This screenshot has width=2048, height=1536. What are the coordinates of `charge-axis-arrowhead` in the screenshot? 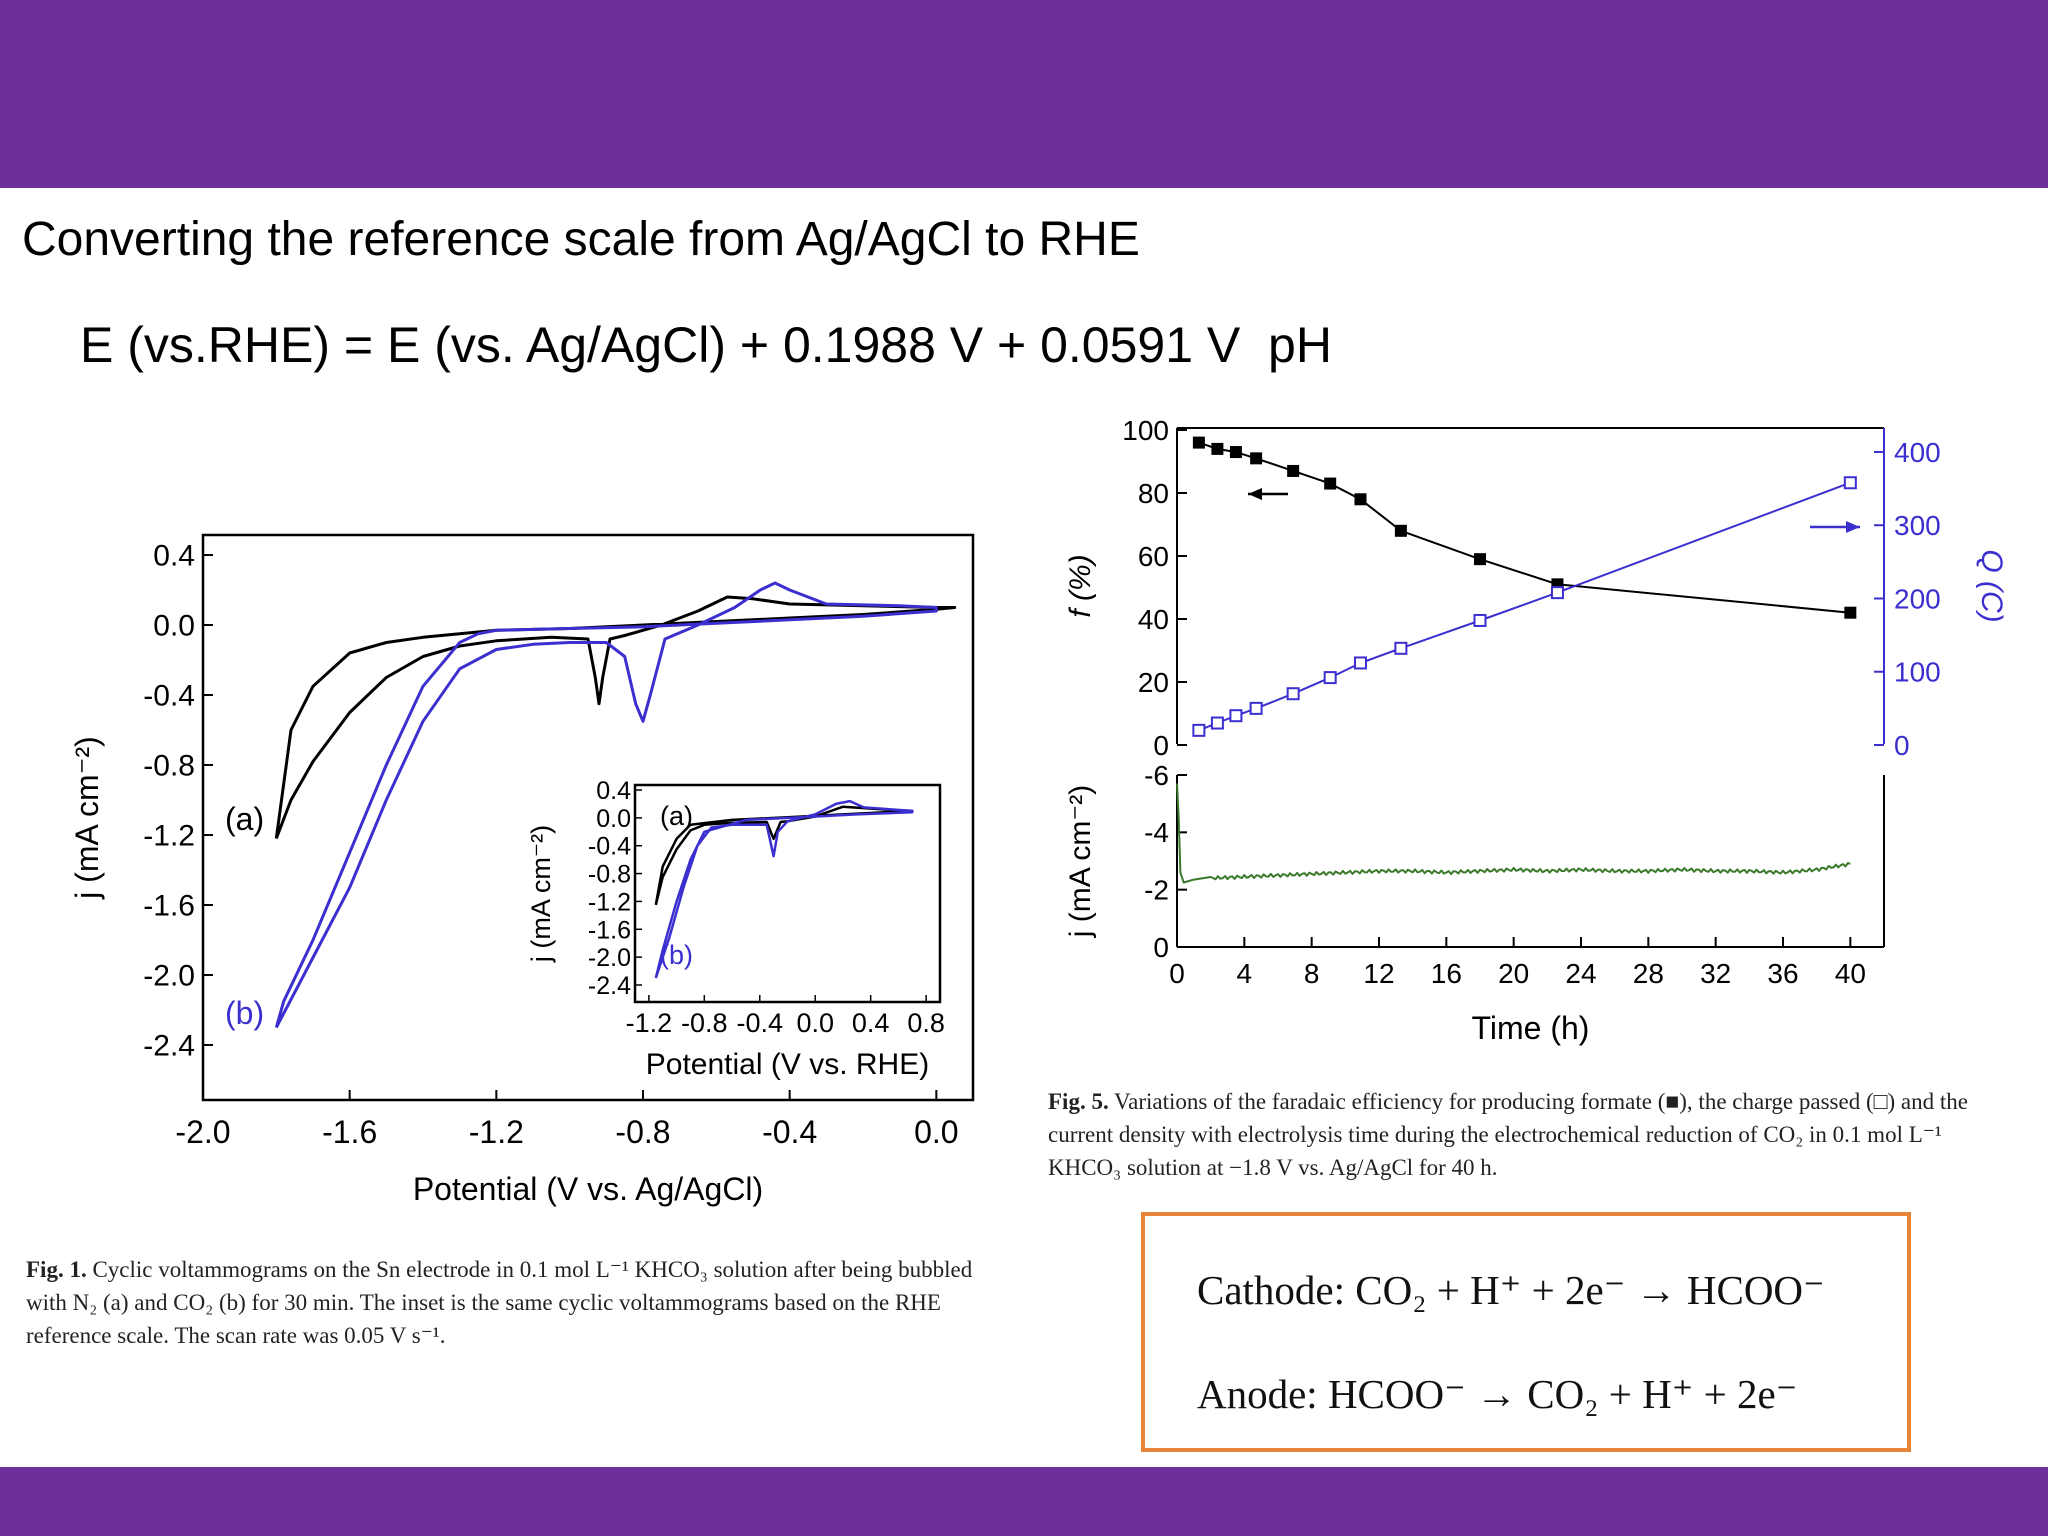 It's located at (1853, 527).